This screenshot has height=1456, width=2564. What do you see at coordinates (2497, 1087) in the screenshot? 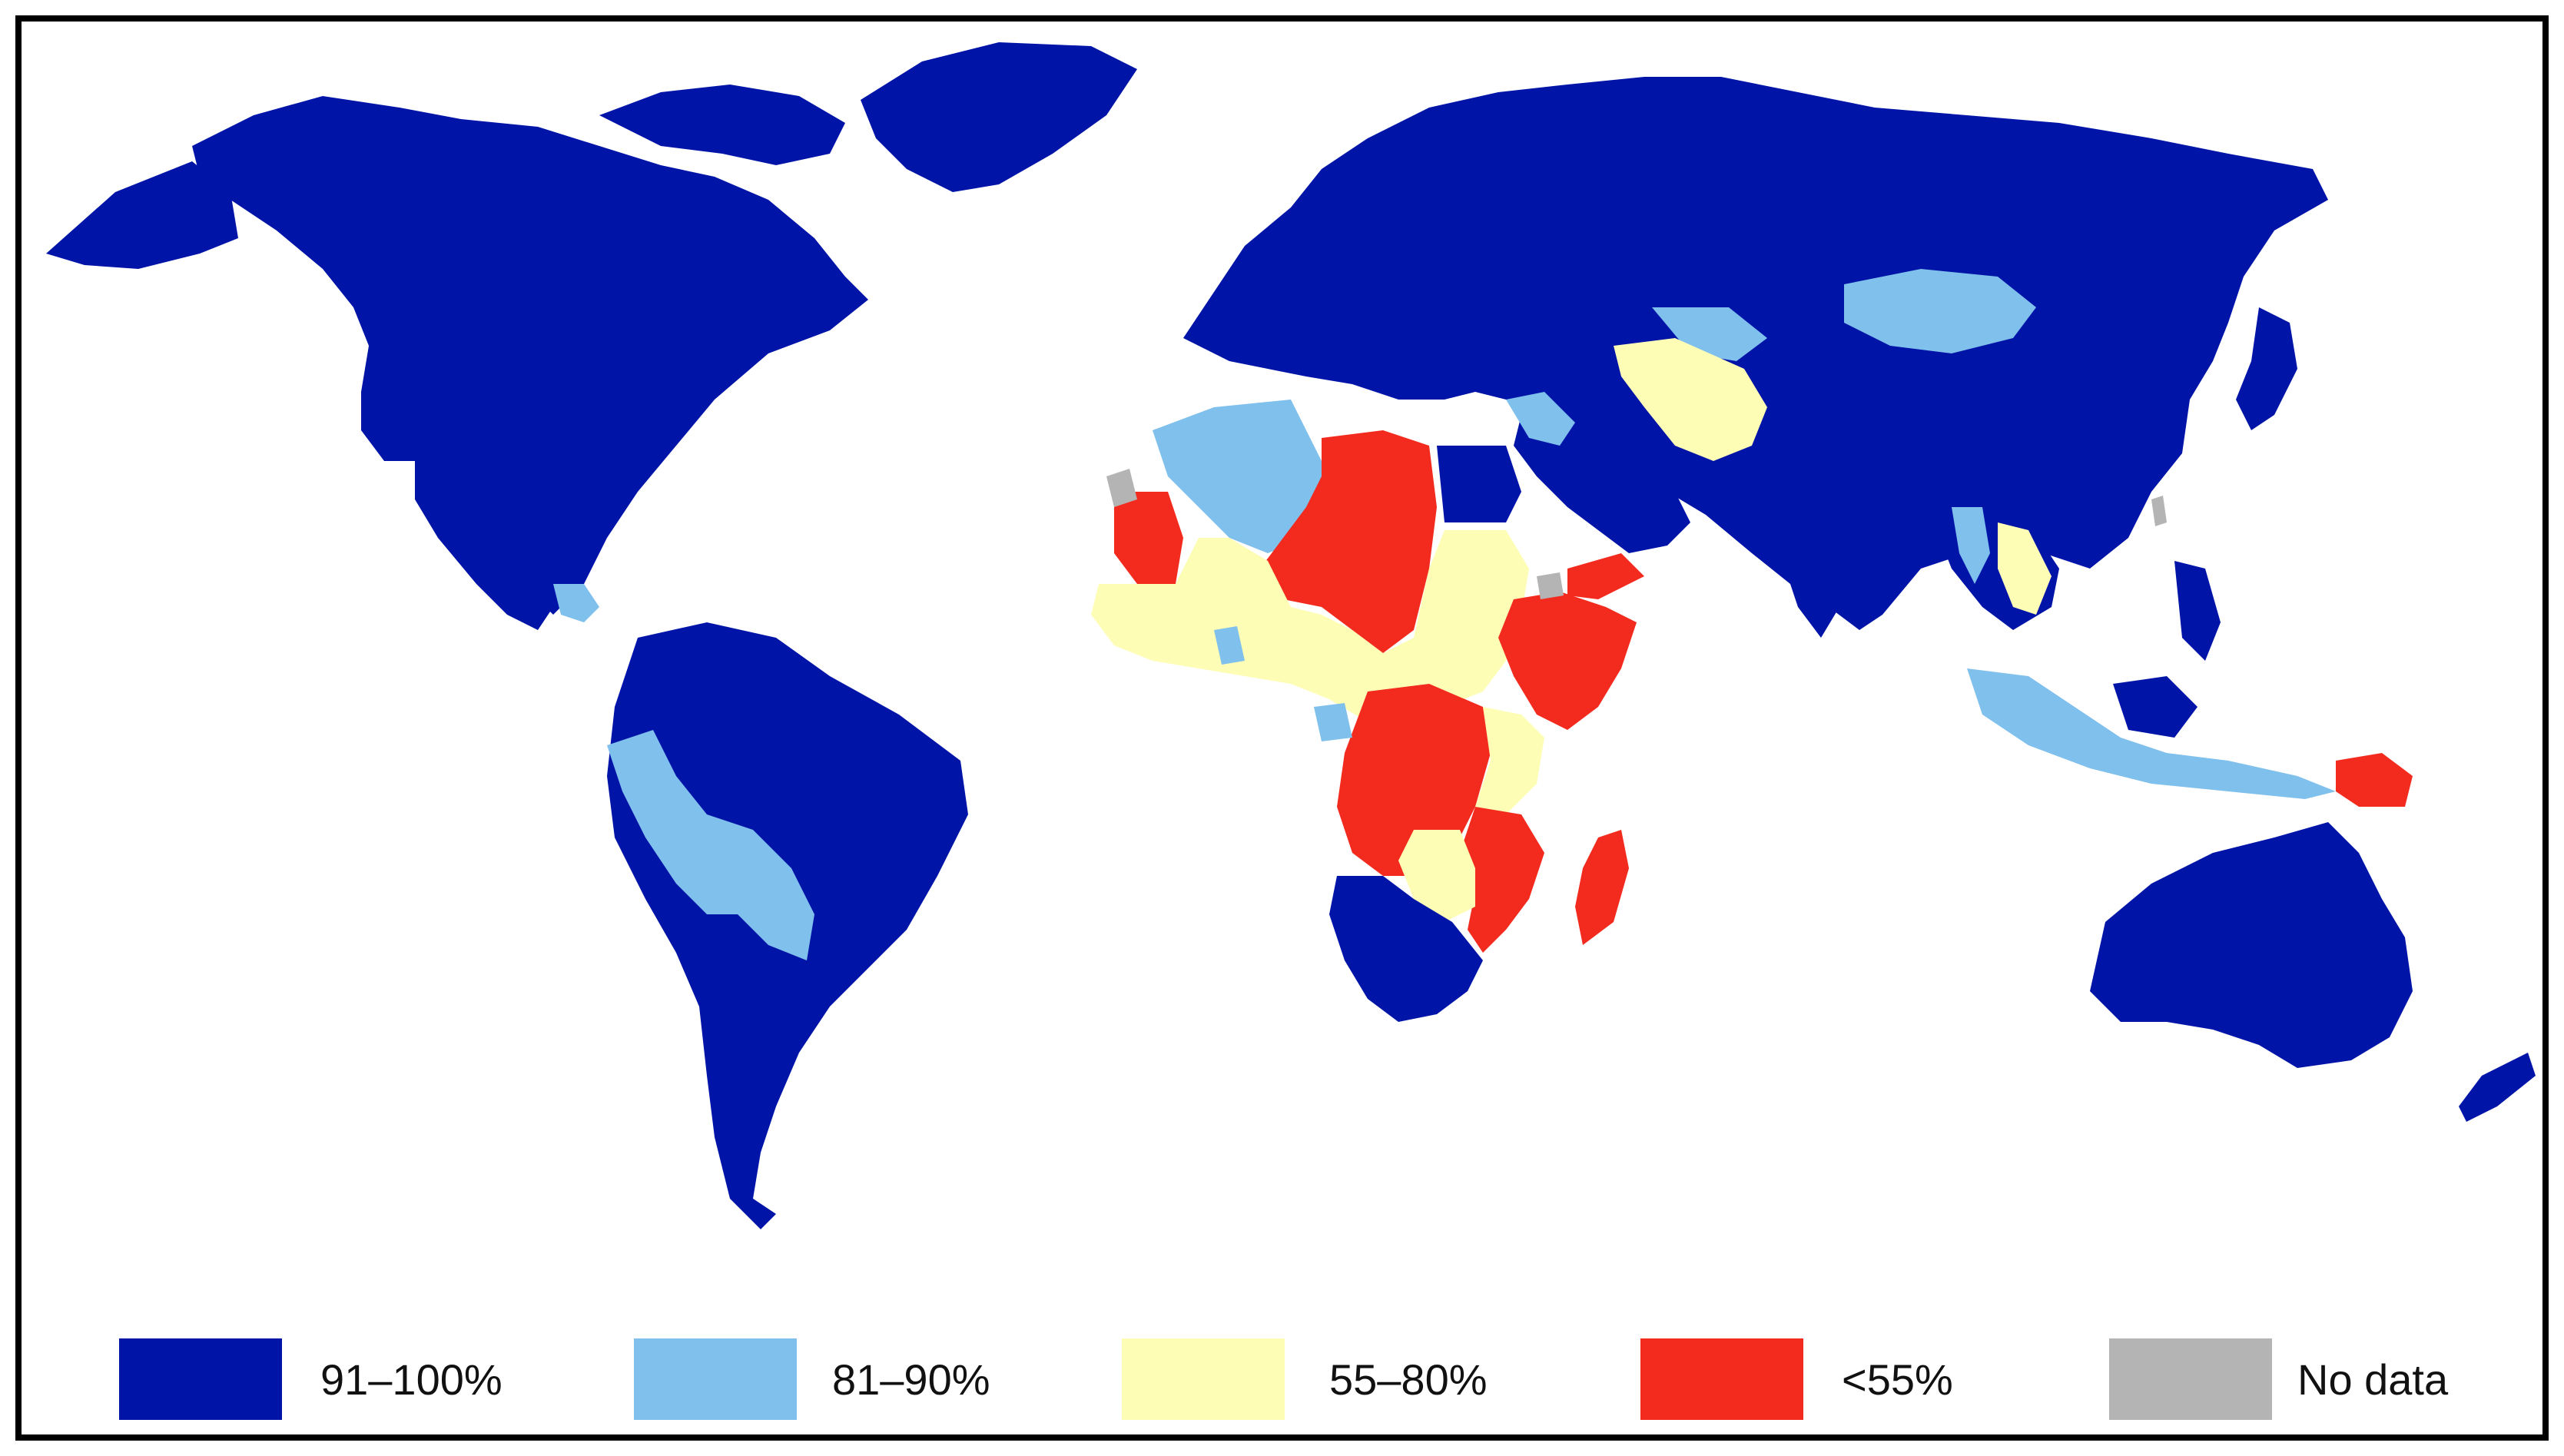
I see `region-new-zealand` at bounding box center [2497, 1087].